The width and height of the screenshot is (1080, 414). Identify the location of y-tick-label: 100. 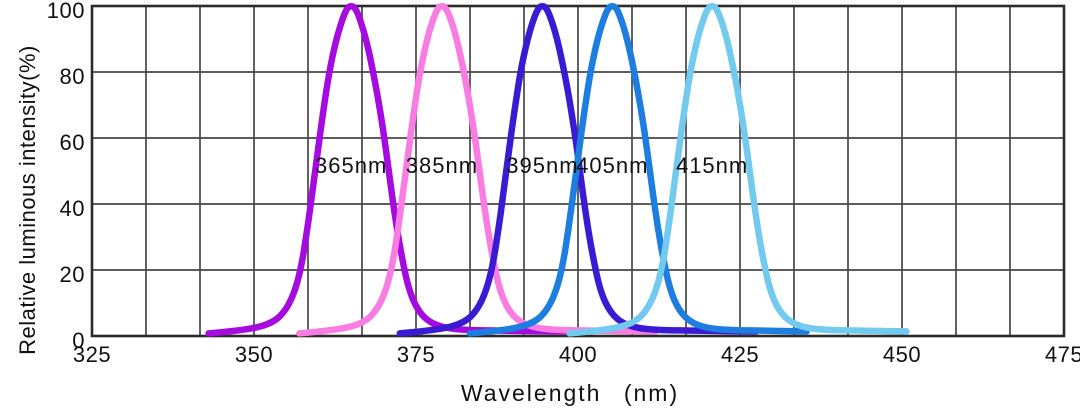
(66, 11).